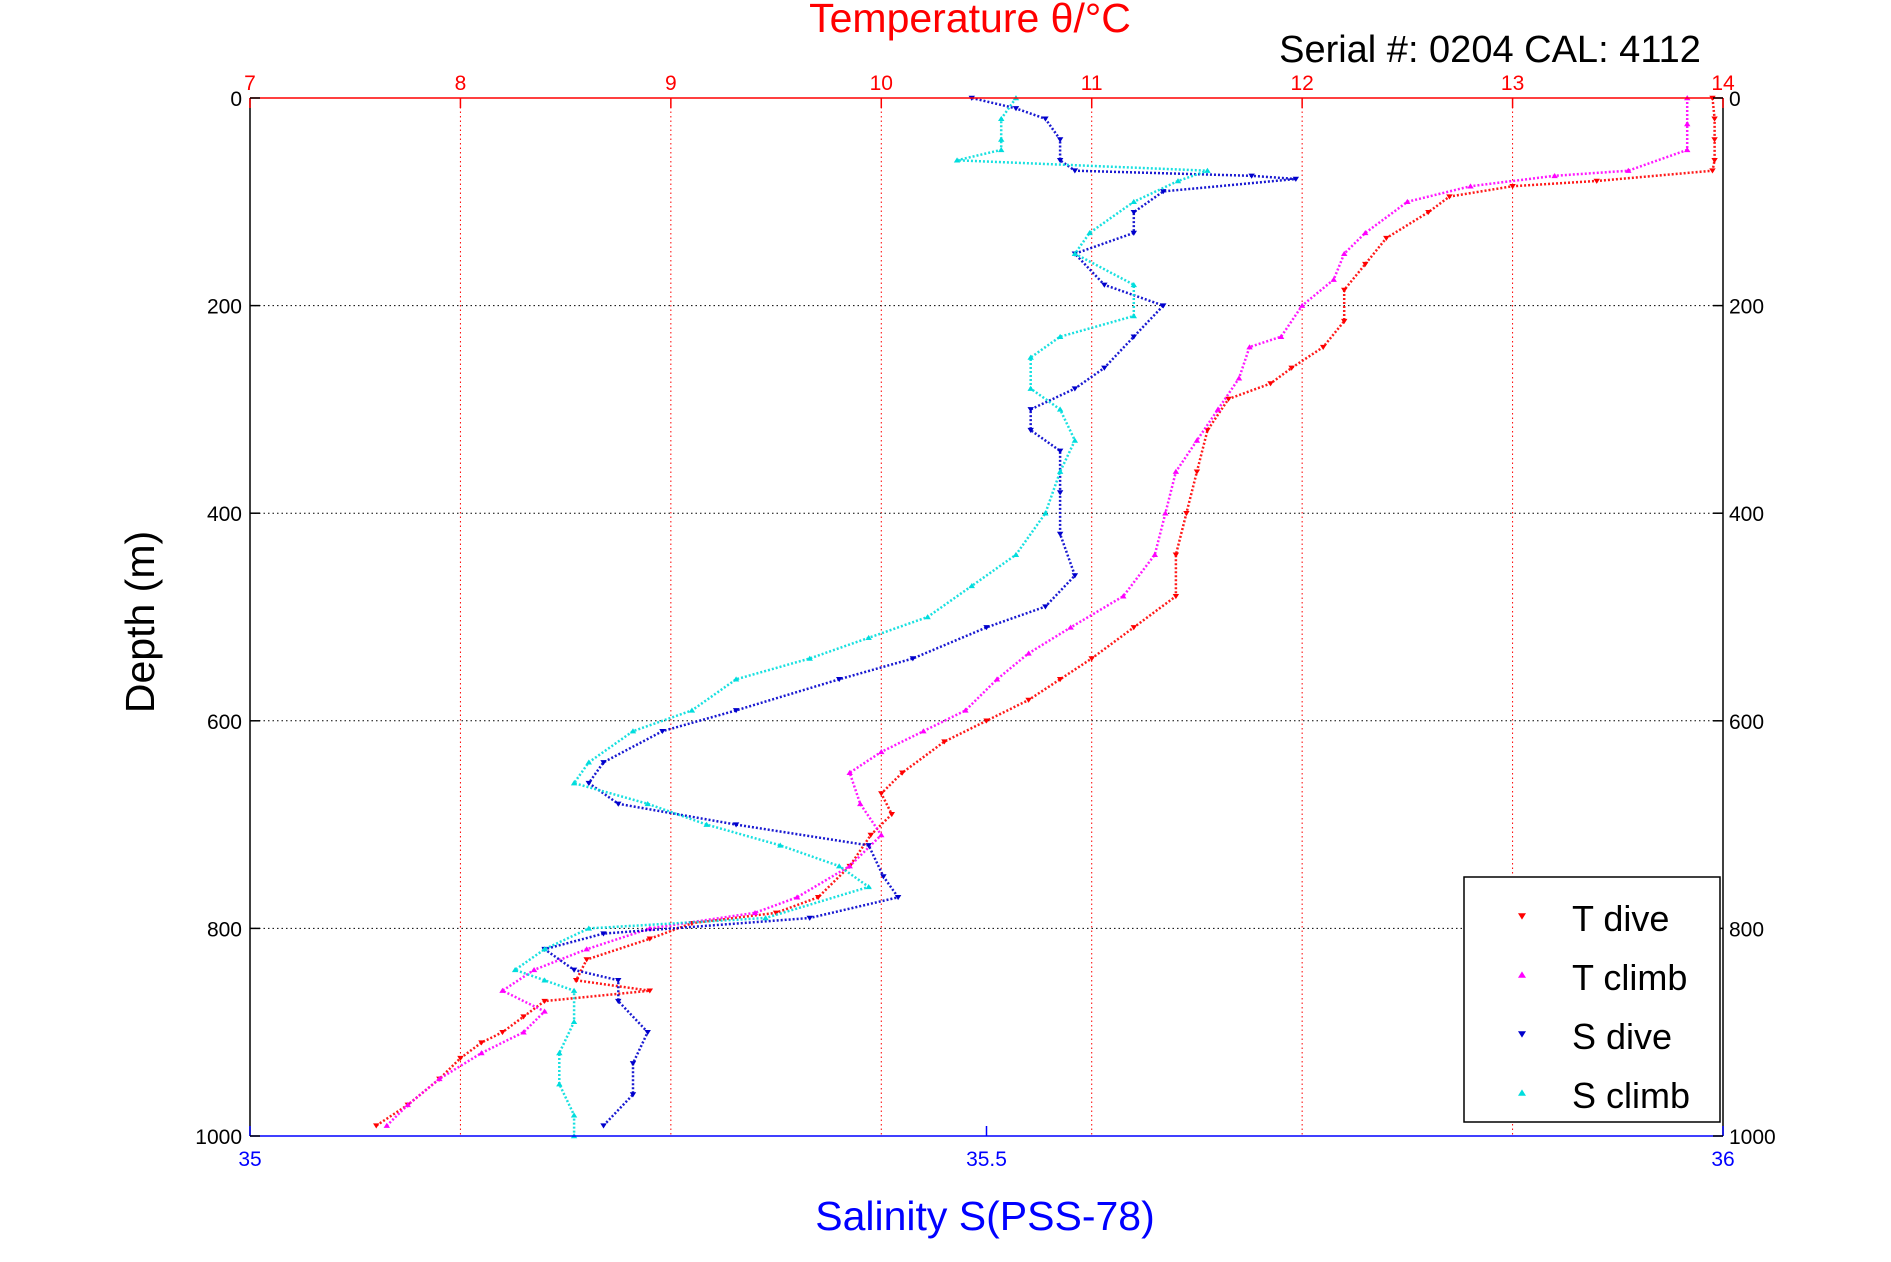 Image resolution: width=1891 pixels, height=1262 pixels. Describe the element at coordinates (1490, 50) in the screenshot. I see `serial-cal-label: Serial #: 0204 CAL: 4112` at that location.